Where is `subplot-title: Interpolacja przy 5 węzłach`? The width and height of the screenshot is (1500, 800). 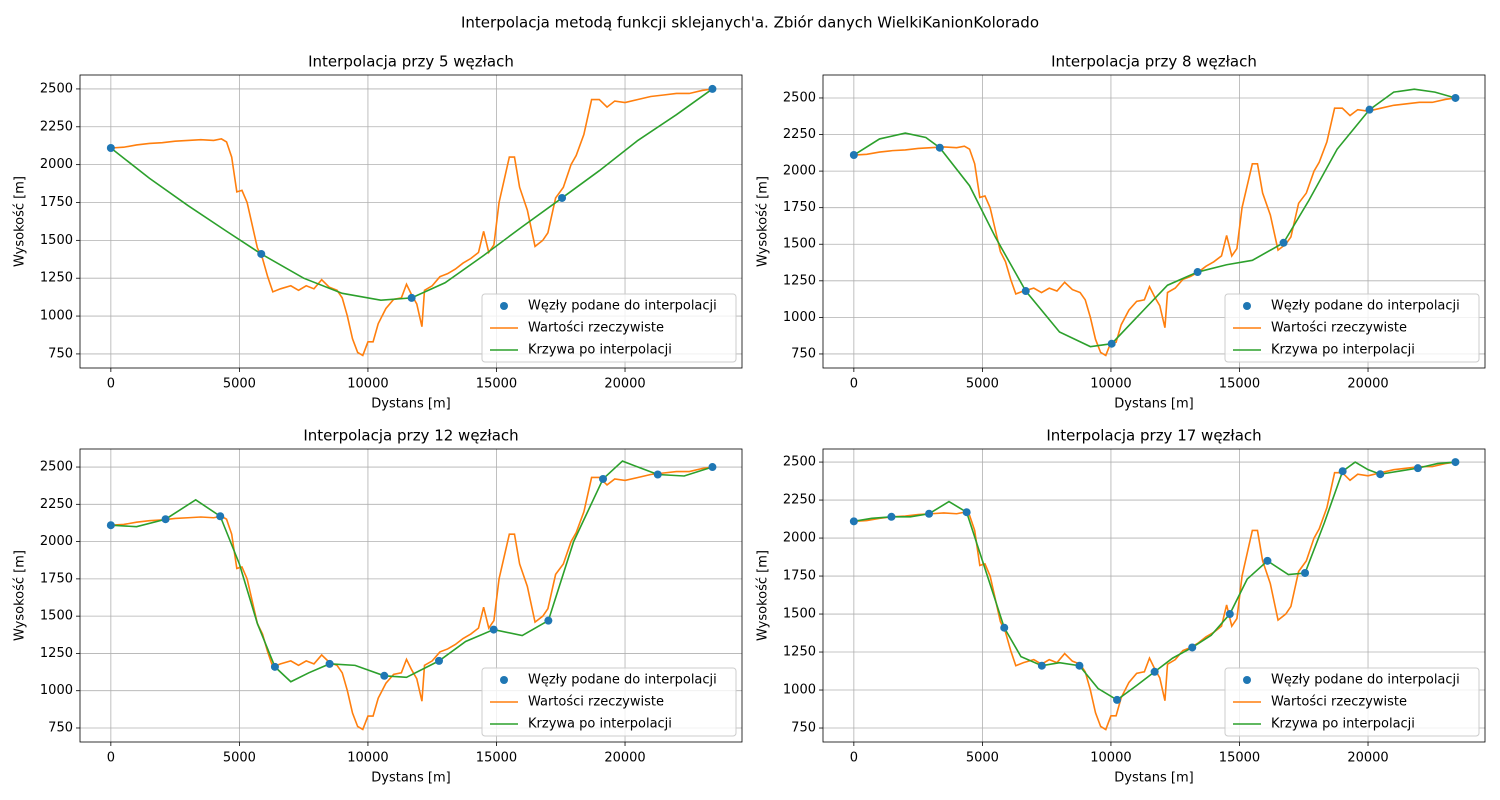 subplot-title: Interpolacja przy 5 węzłach is located at coordinates (411, 62).